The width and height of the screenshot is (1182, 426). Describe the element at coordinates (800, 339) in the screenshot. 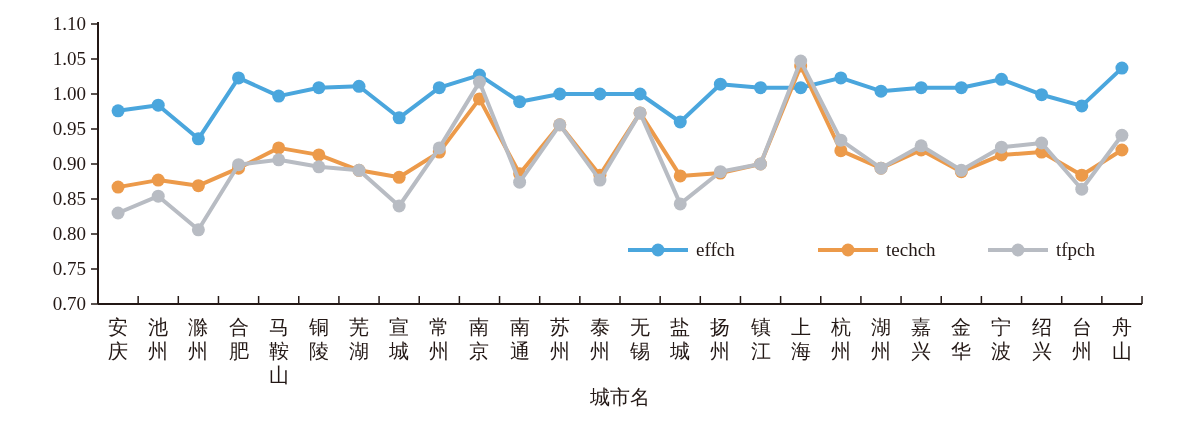

I see `x-tick-label: 上海` at that location.